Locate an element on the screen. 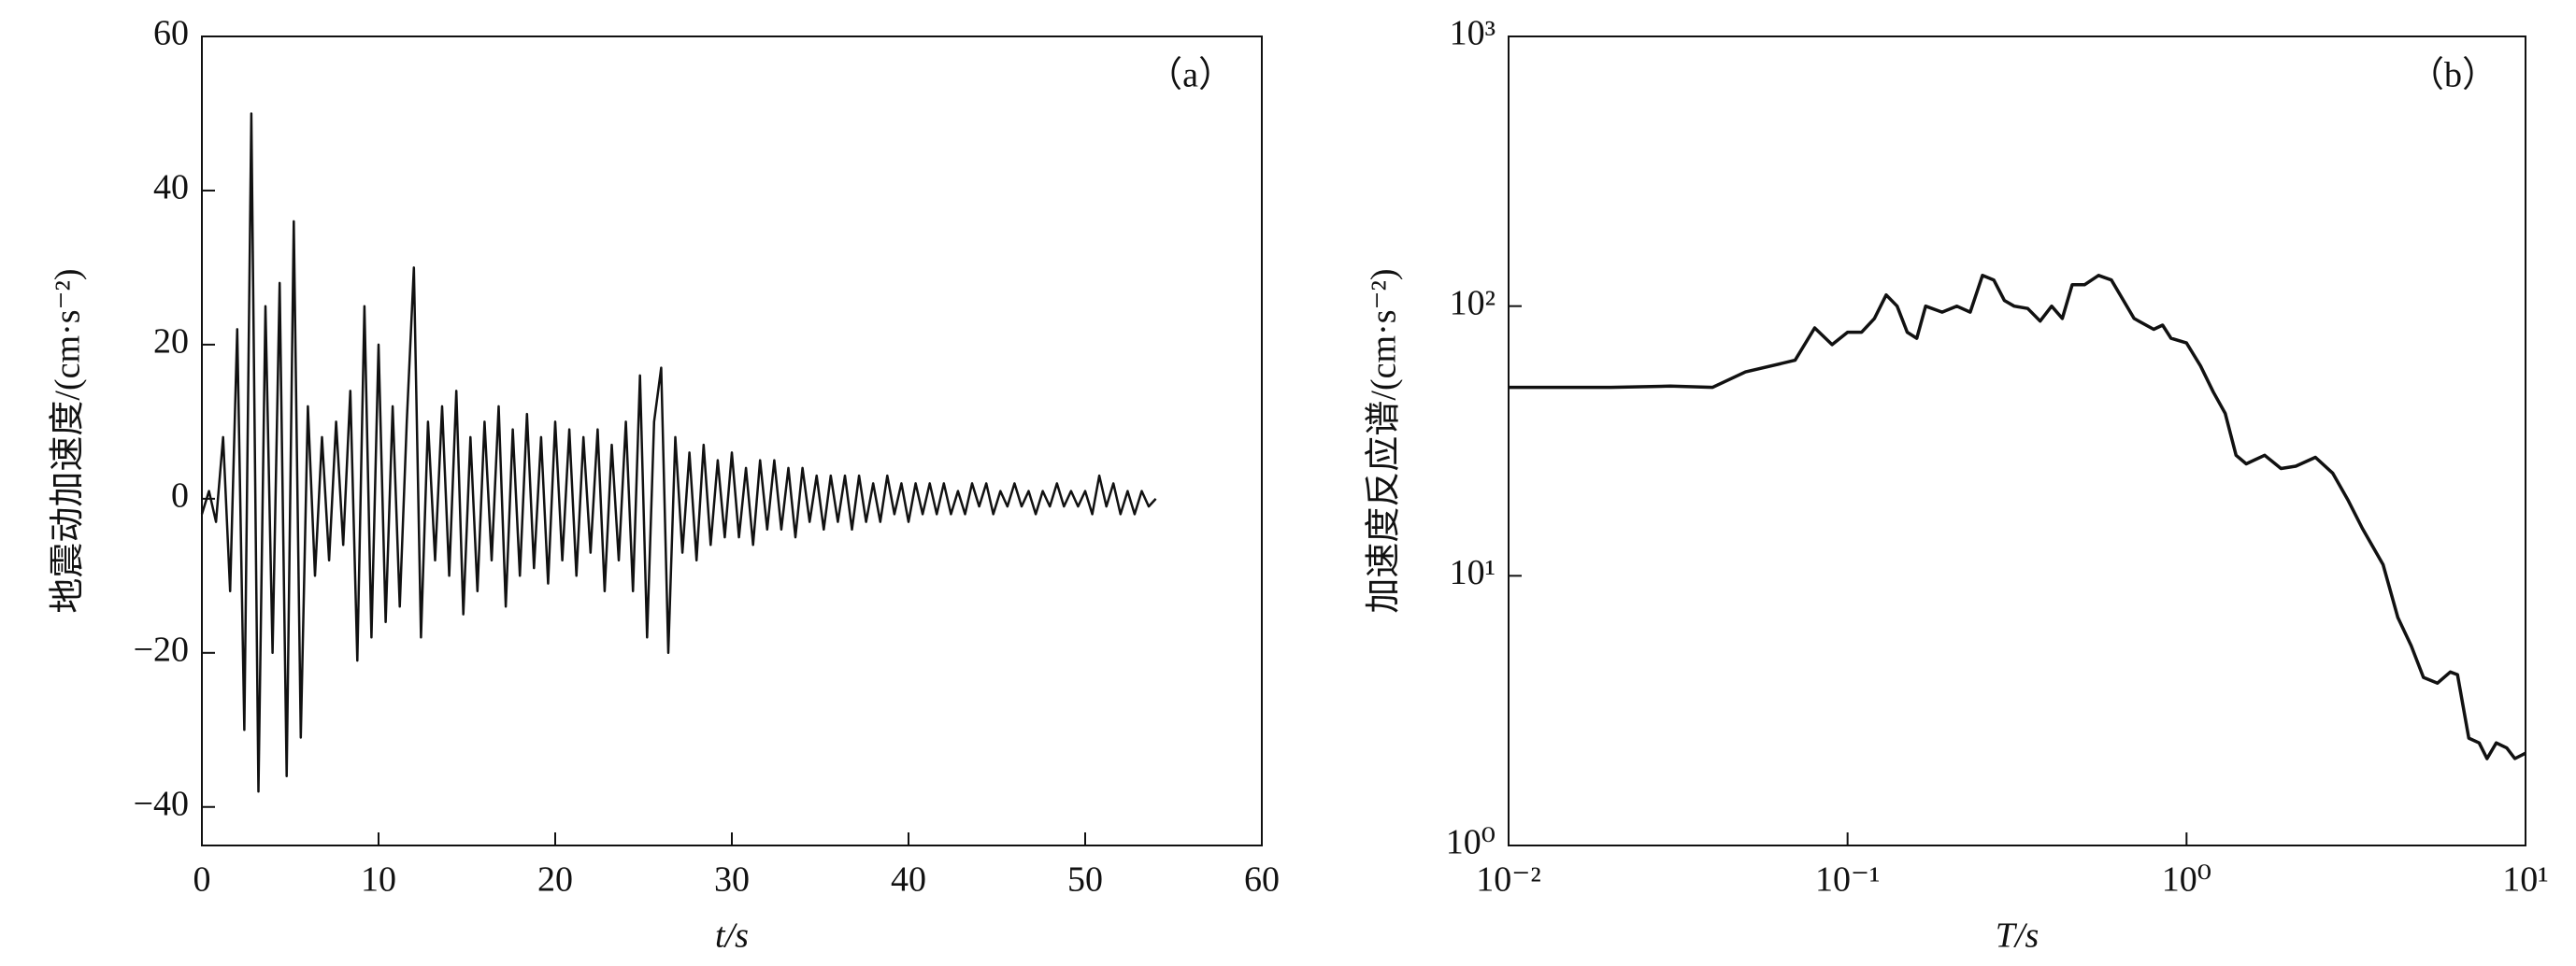 This screenshot has width=2576, height=966. x-tick-label: 50 is located at coordinates (1085, 880).